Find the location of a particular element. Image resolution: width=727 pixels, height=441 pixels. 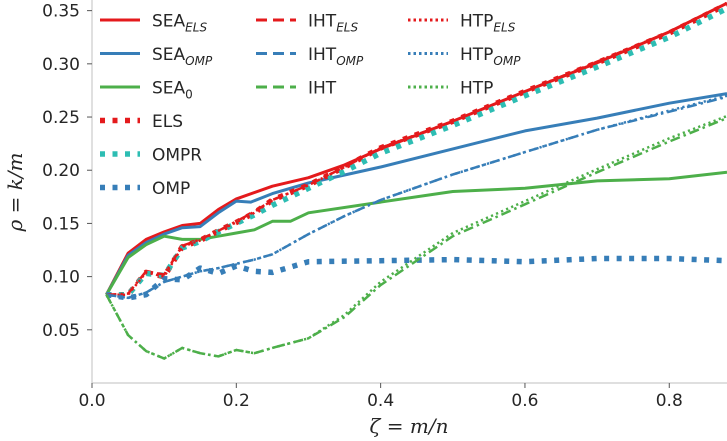

legend-label-sea-els: SEAELS is located at coordinates (179, 23).